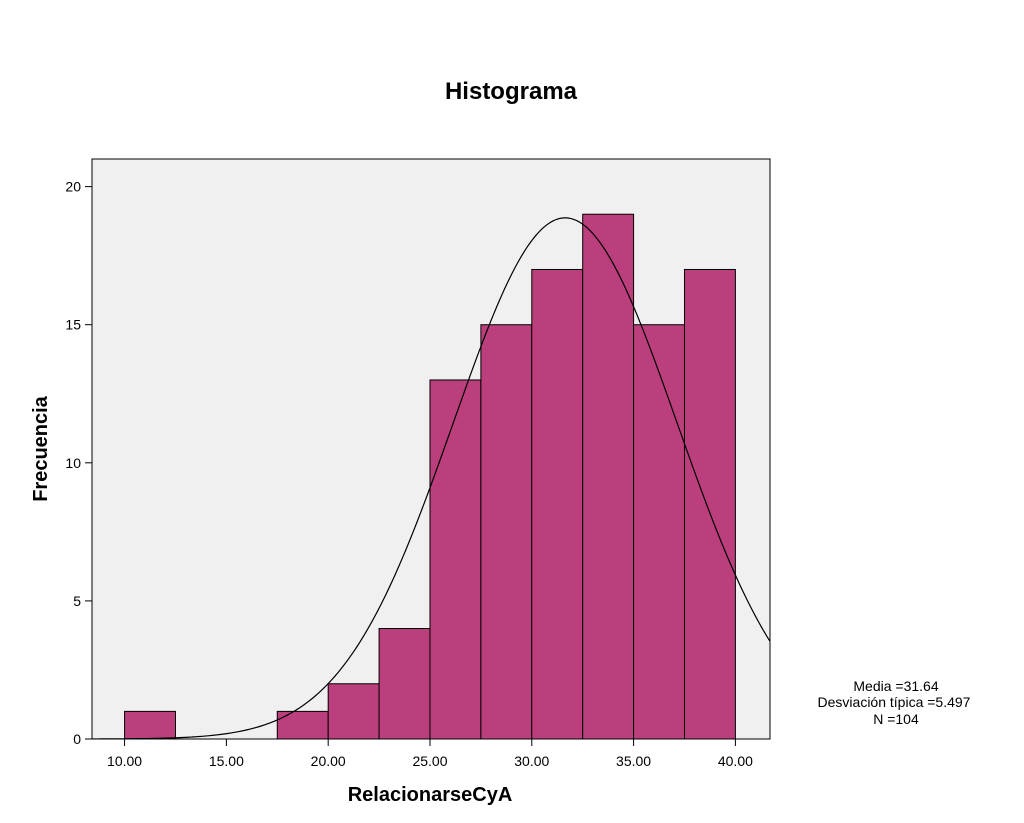  I want to click on y-axis: 0 5 10 15 20, so click(78, 463).